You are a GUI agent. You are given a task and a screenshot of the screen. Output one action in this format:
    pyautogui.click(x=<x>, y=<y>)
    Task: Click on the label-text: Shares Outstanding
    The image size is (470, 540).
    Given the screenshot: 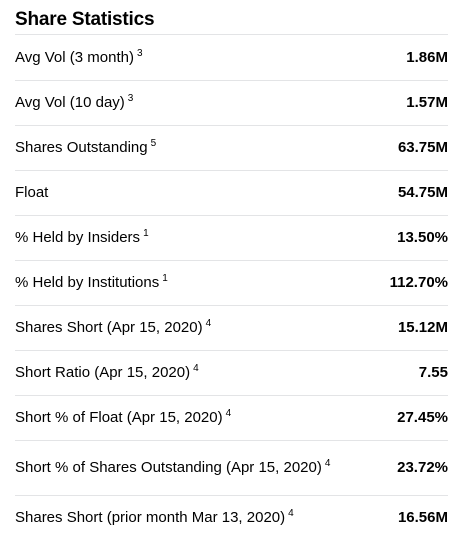 What is the action you would take?
    pyautogui.click(x=81, y=147)
    